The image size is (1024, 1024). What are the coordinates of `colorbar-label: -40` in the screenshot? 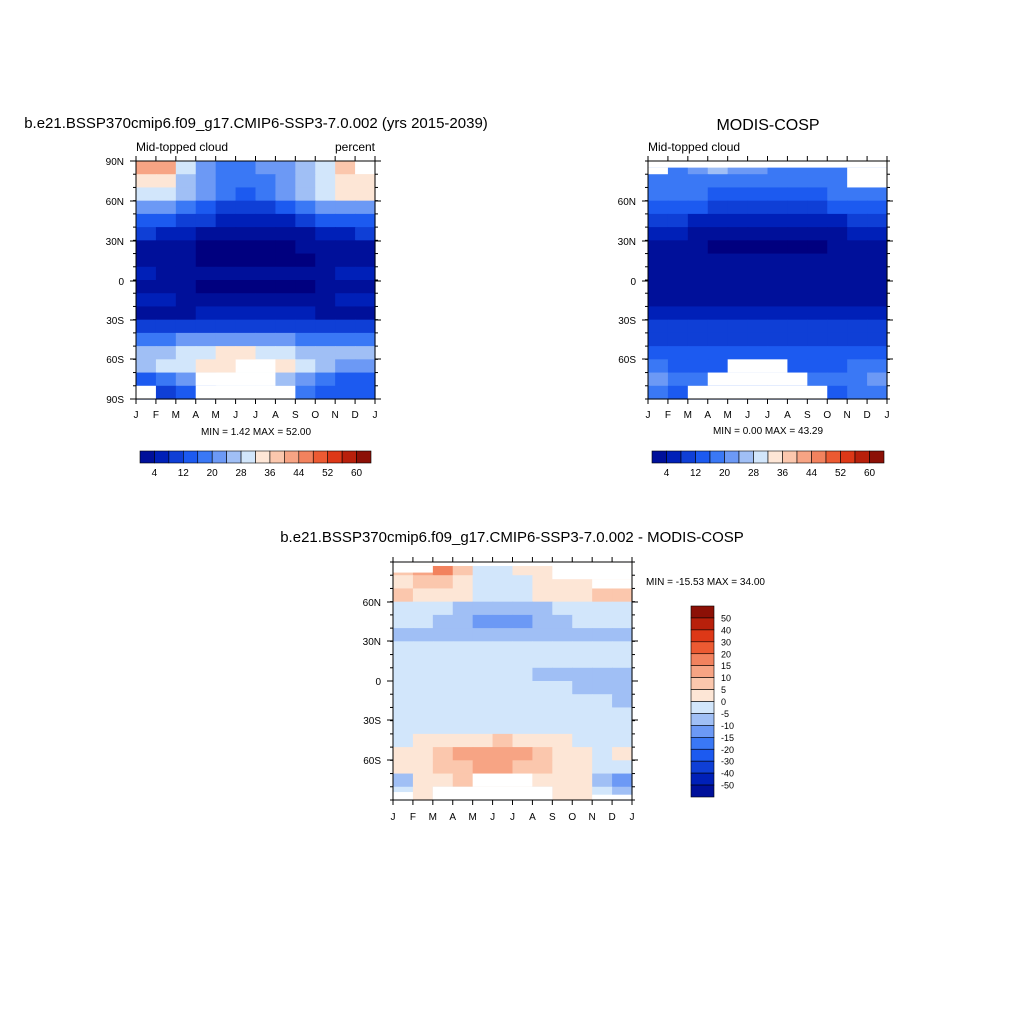 It's located at (727, 774).